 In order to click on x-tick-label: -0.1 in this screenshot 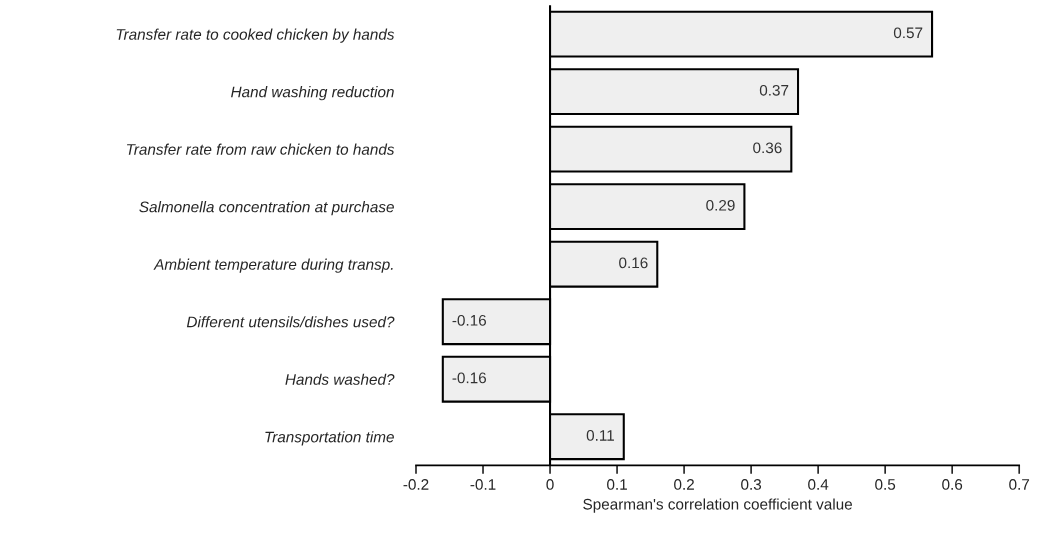, I will do `click(483, 484)`.